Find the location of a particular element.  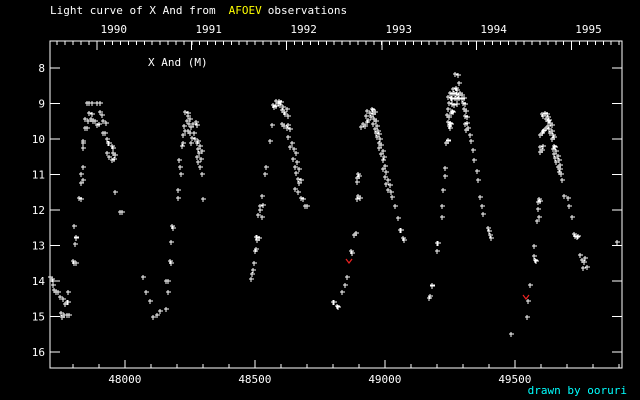

star-name-label: X And (M) is located at coordinates (178, 62).